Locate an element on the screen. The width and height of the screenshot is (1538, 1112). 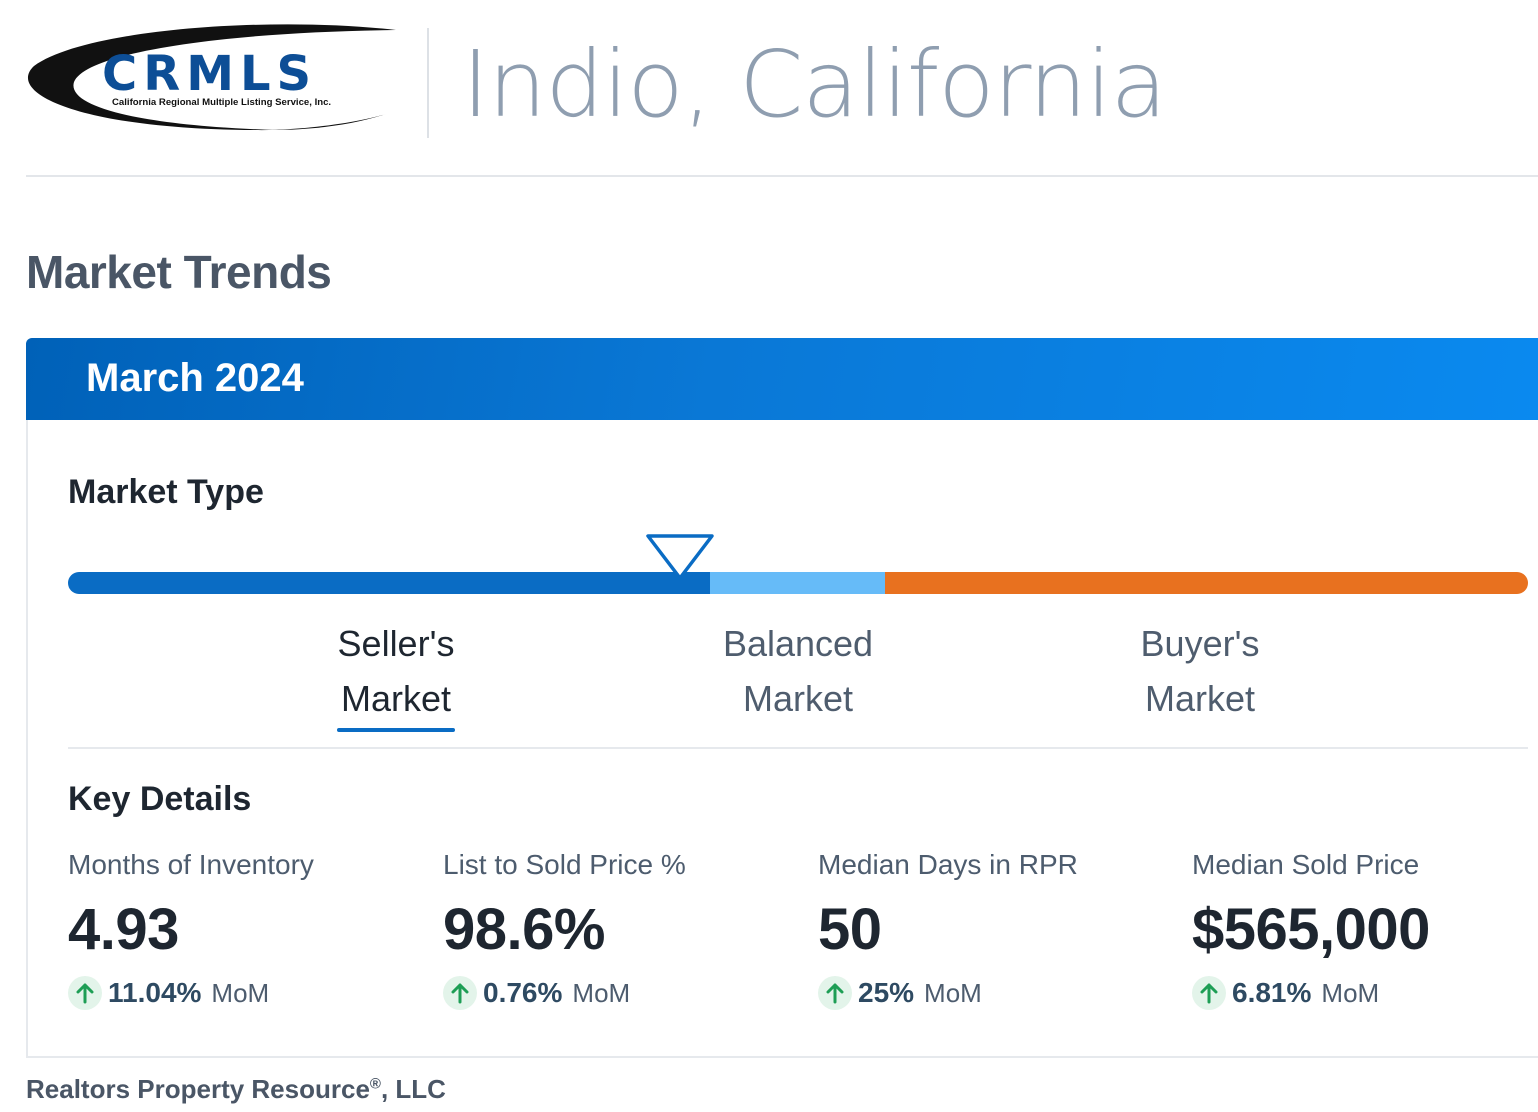
logo-wordmark: CRMLS is located at coordinates (209, 74).